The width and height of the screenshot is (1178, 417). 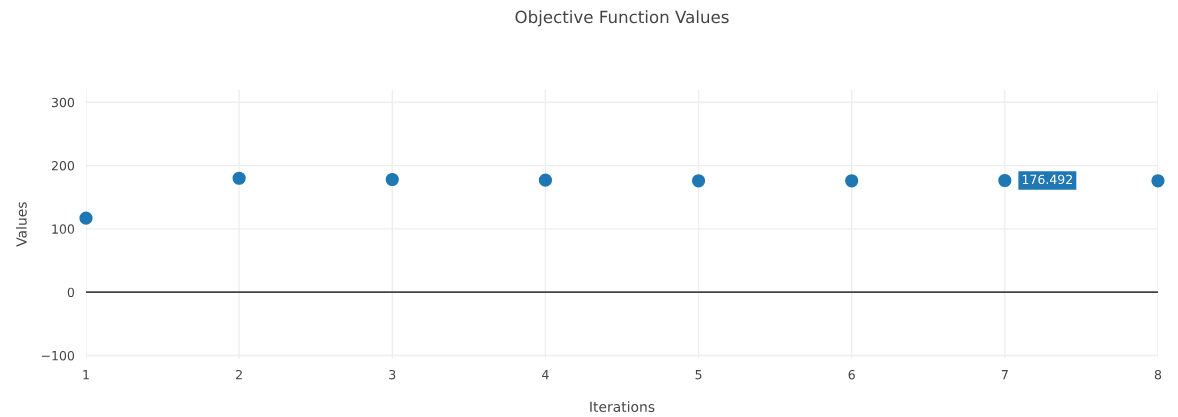 What do you see at coordinates (71, 292) in the screenshot?
I see `y-tick-label: 0` at bounding box center [71, 292].